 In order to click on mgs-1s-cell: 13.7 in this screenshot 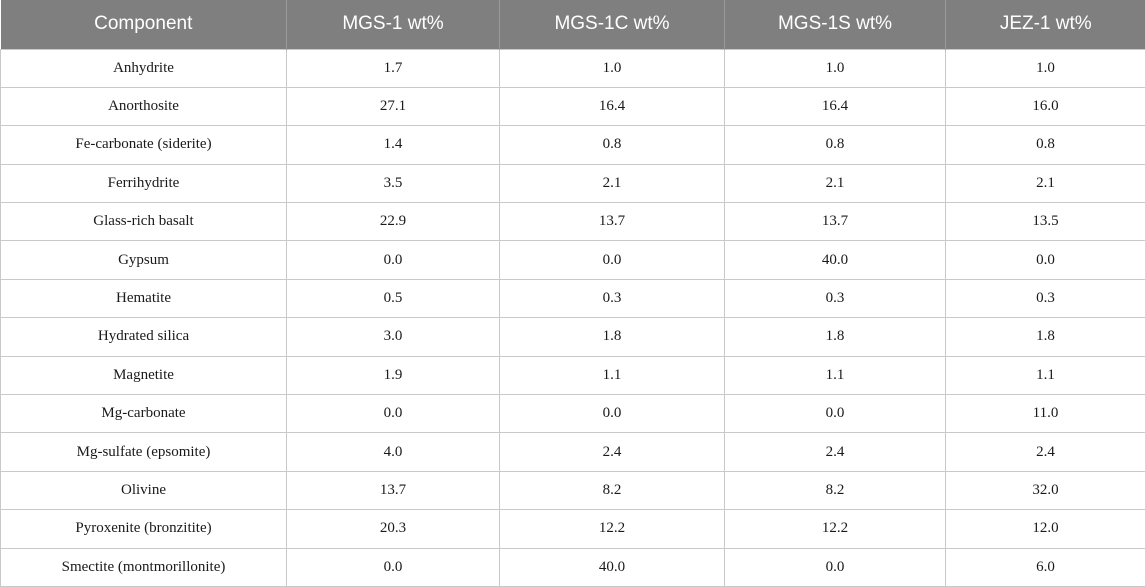, I will do `click(835, 222)`.